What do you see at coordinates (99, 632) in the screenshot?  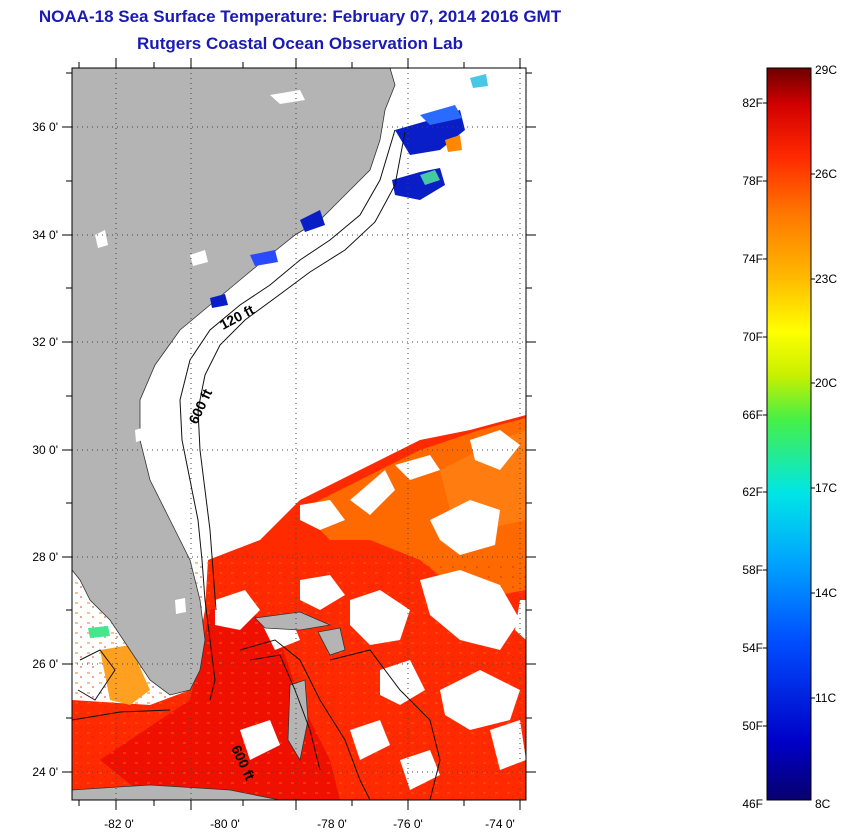 I see `gulf-cool-patch` at bounding box center [99, 632].